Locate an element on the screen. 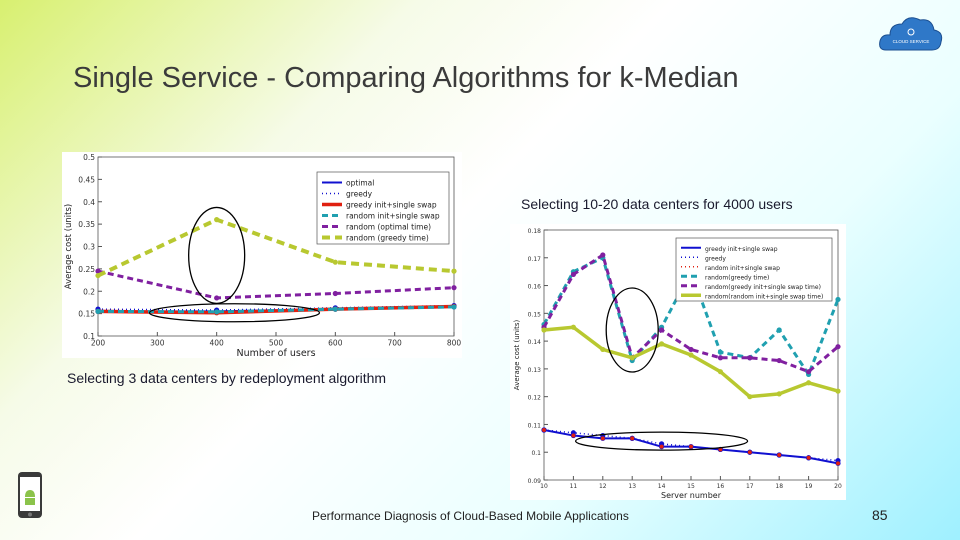 This screenshot has width=960, height=540. android-phone-icon is located at coordinates (30, 495).